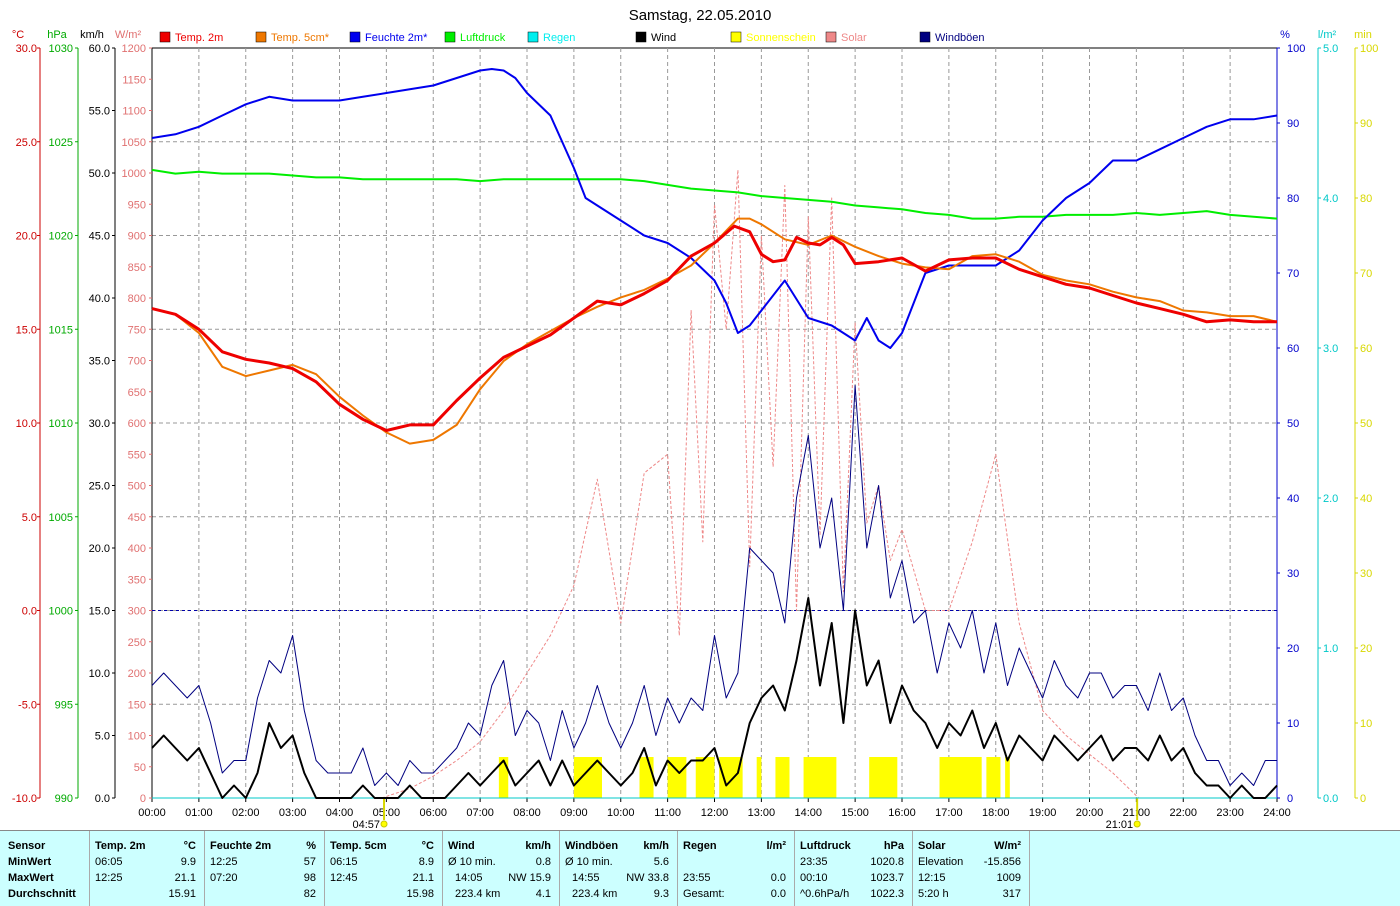 This screenshot has height=906, width=1400. What do you see at coordinates (1008, 878) in the screenshot?
I see `stats-max-value: 1009` at bounding box center [1008, 878].